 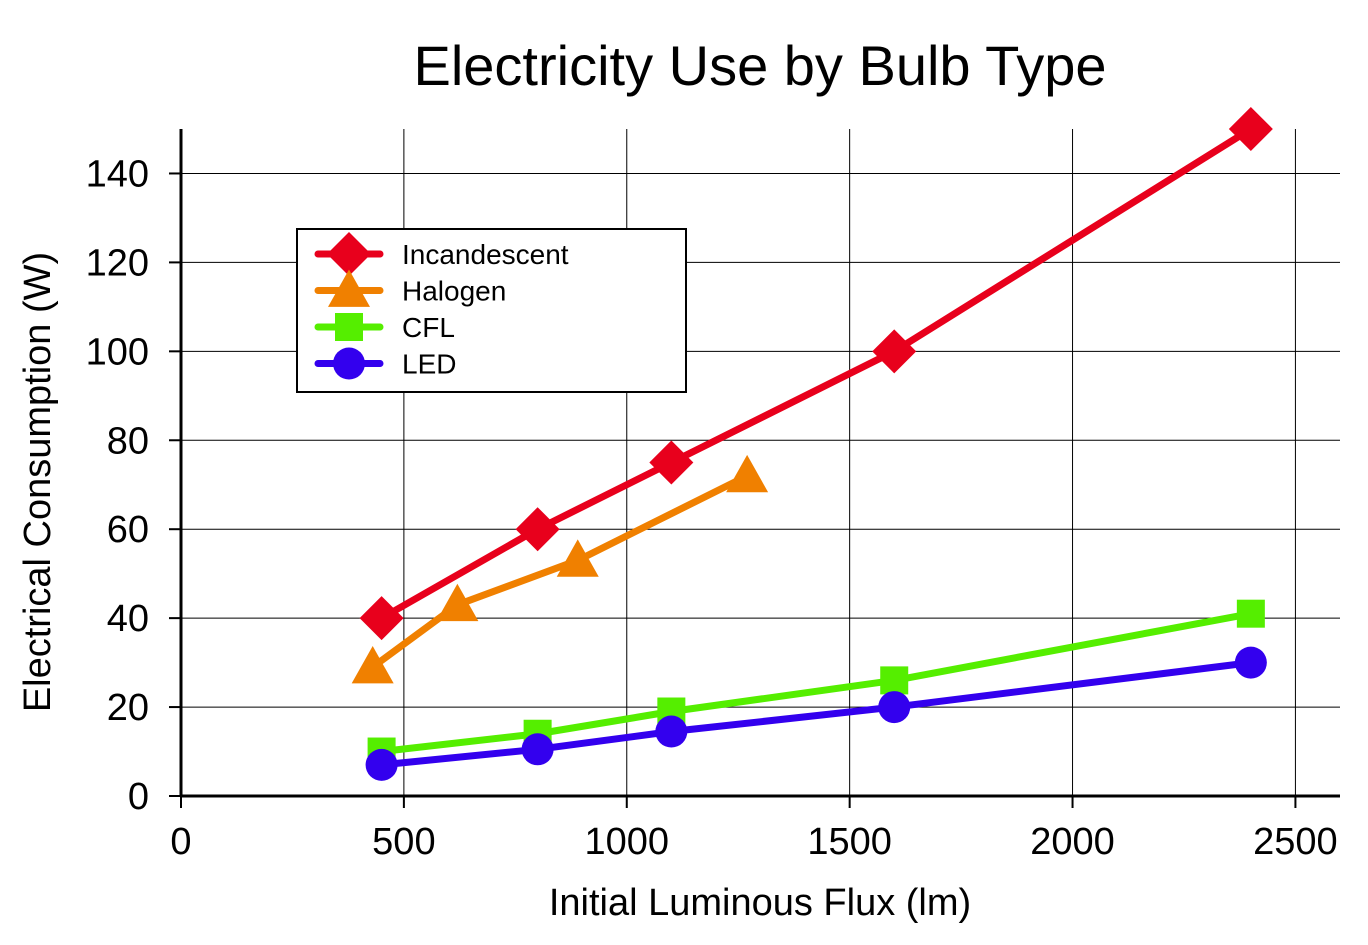 I want to click on legend-item-halogen: Halogen, so click(x=410, y=288).